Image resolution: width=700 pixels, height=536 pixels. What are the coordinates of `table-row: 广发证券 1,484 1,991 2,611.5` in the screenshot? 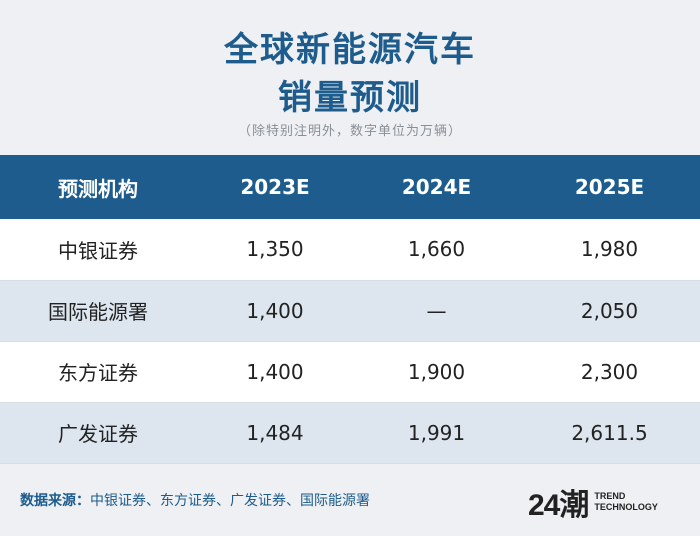 It's located at (350, 433).